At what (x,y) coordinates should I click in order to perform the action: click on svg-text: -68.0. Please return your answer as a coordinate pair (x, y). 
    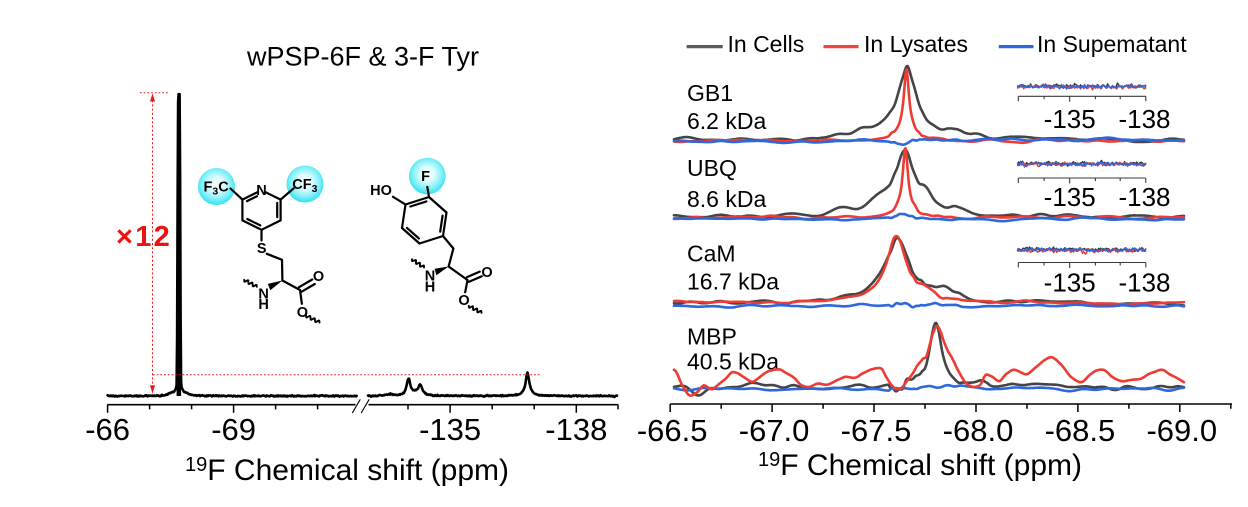
    Looking at the image, I should click on (978, 430).